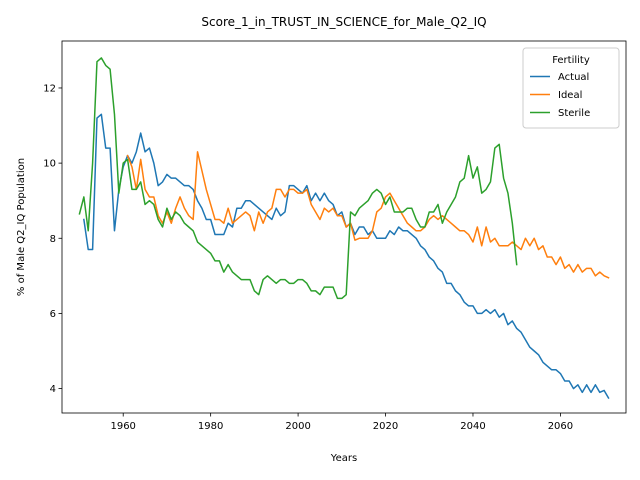  What do you see at coordinates (343, 458) in the screenshot?
I see `x-axis-title: Years` at bounding box center [343, 458].